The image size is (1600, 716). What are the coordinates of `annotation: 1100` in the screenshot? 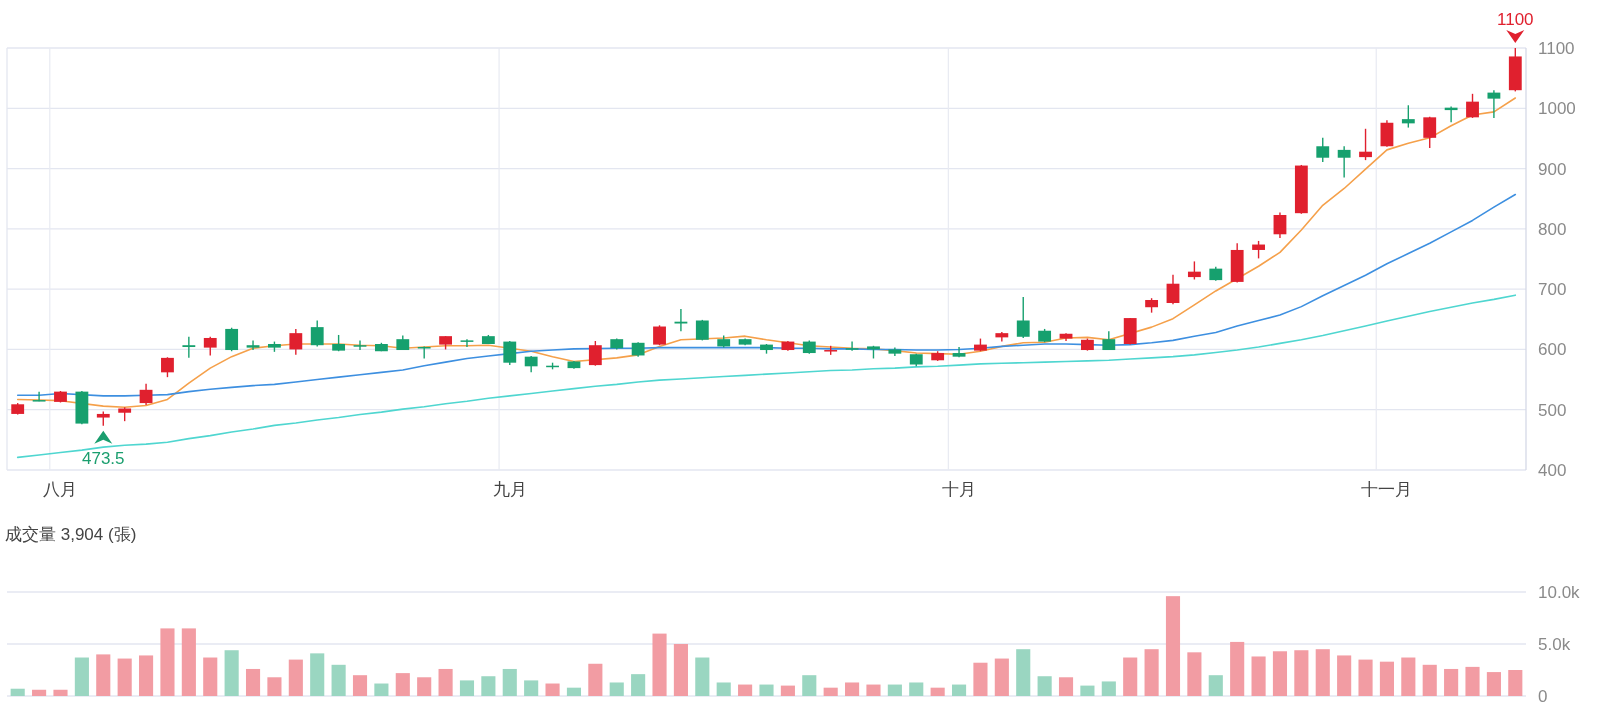 It's located at (1515, 19).